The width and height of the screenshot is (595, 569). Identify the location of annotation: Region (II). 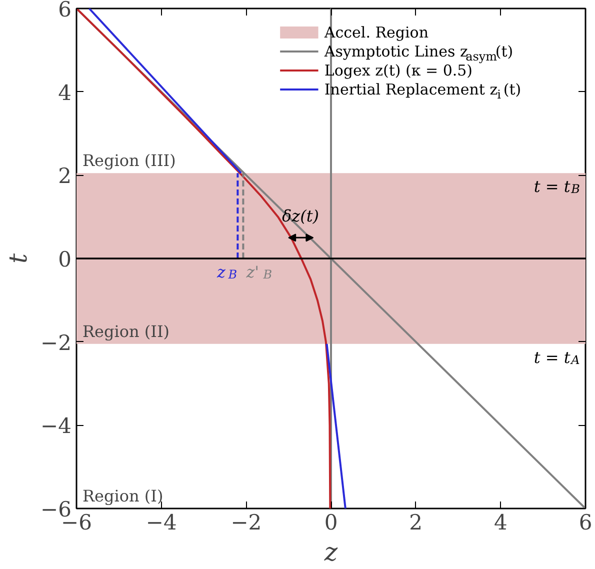
(126, 331).